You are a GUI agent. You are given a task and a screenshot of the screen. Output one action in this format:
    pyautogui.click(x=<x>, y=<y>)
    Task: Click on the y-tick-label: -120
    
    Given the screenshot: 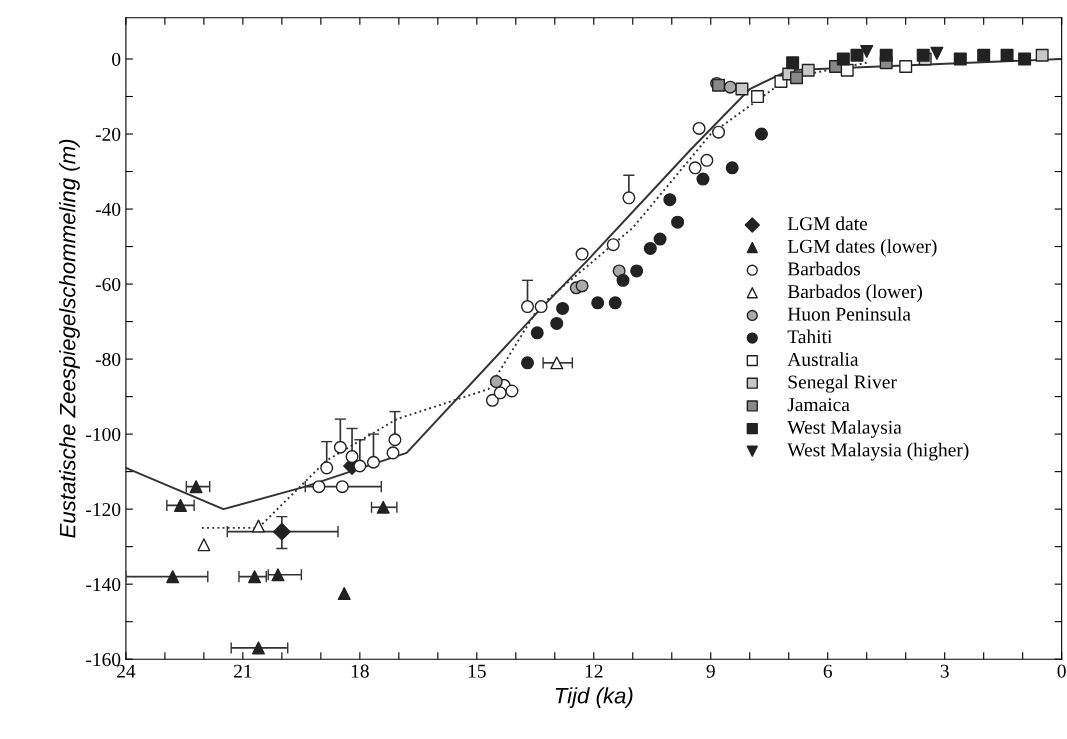 What is the action you would take?
    pyautogui.click(x=103, y=509)
    